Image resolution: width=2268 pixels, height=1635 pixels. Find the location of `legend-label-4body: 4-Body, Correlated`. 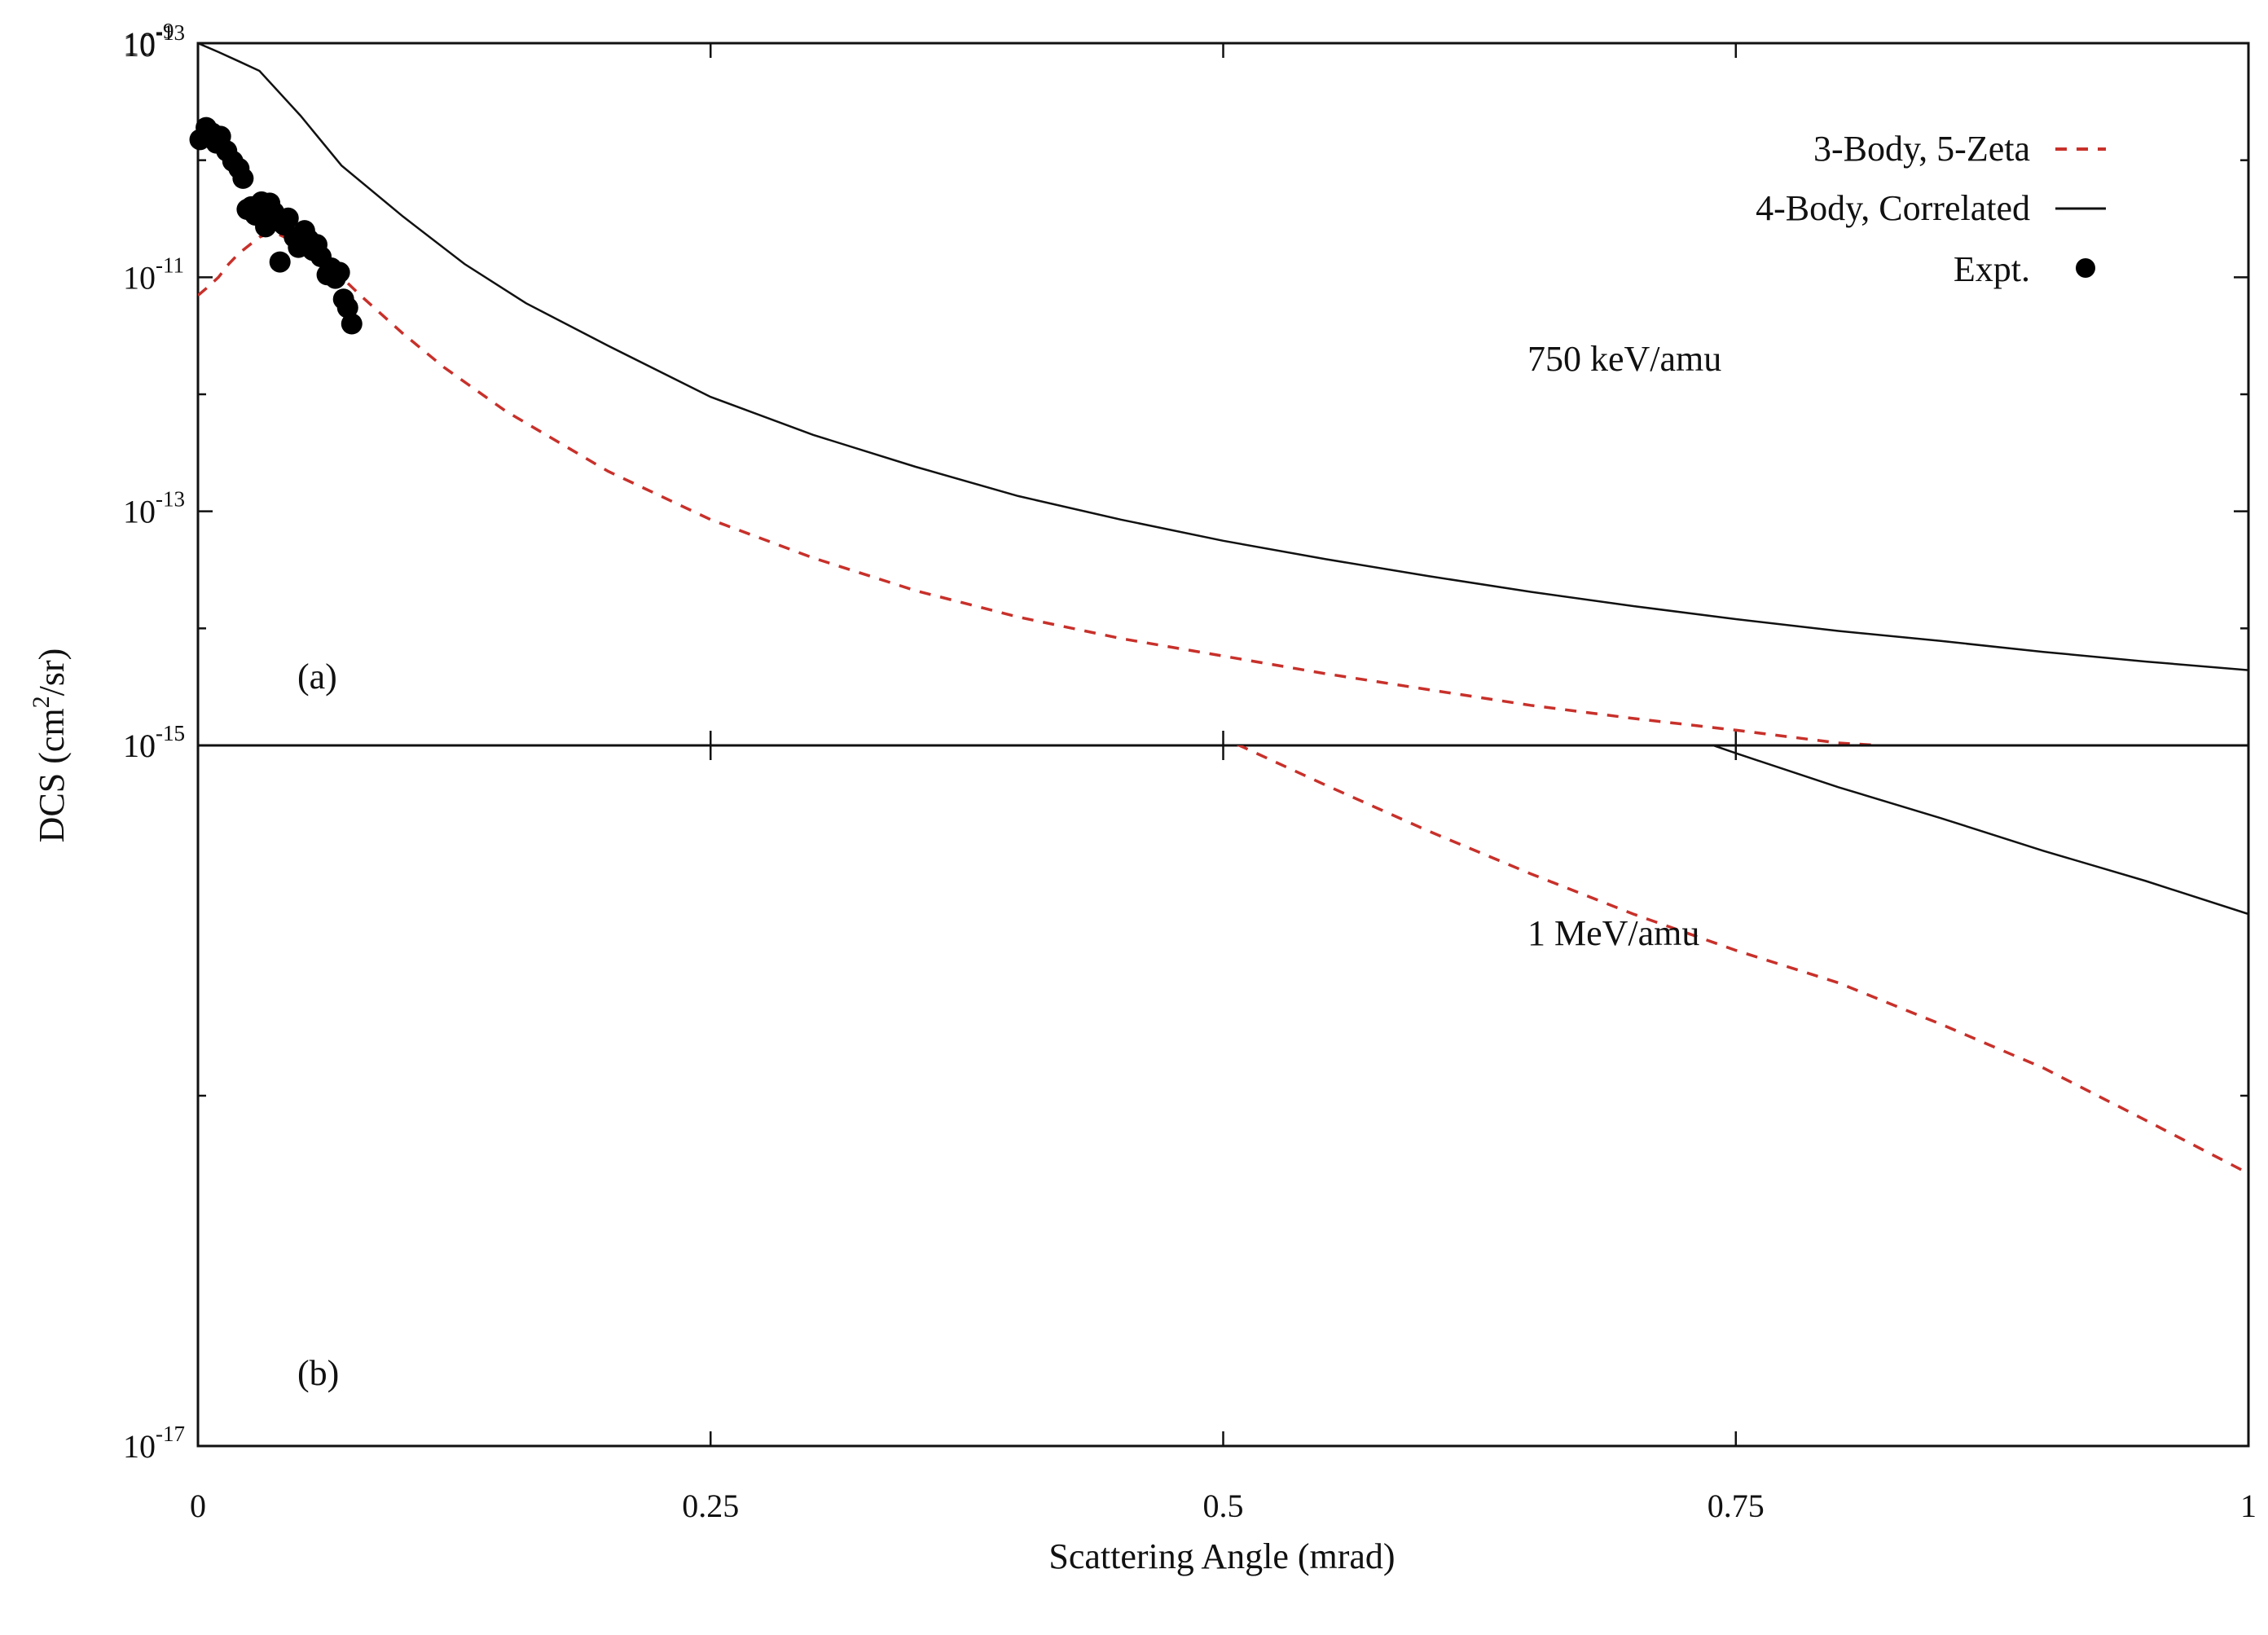

legend-label-4body: 4-Body, Correlated is located at coordinates (1893, 208).